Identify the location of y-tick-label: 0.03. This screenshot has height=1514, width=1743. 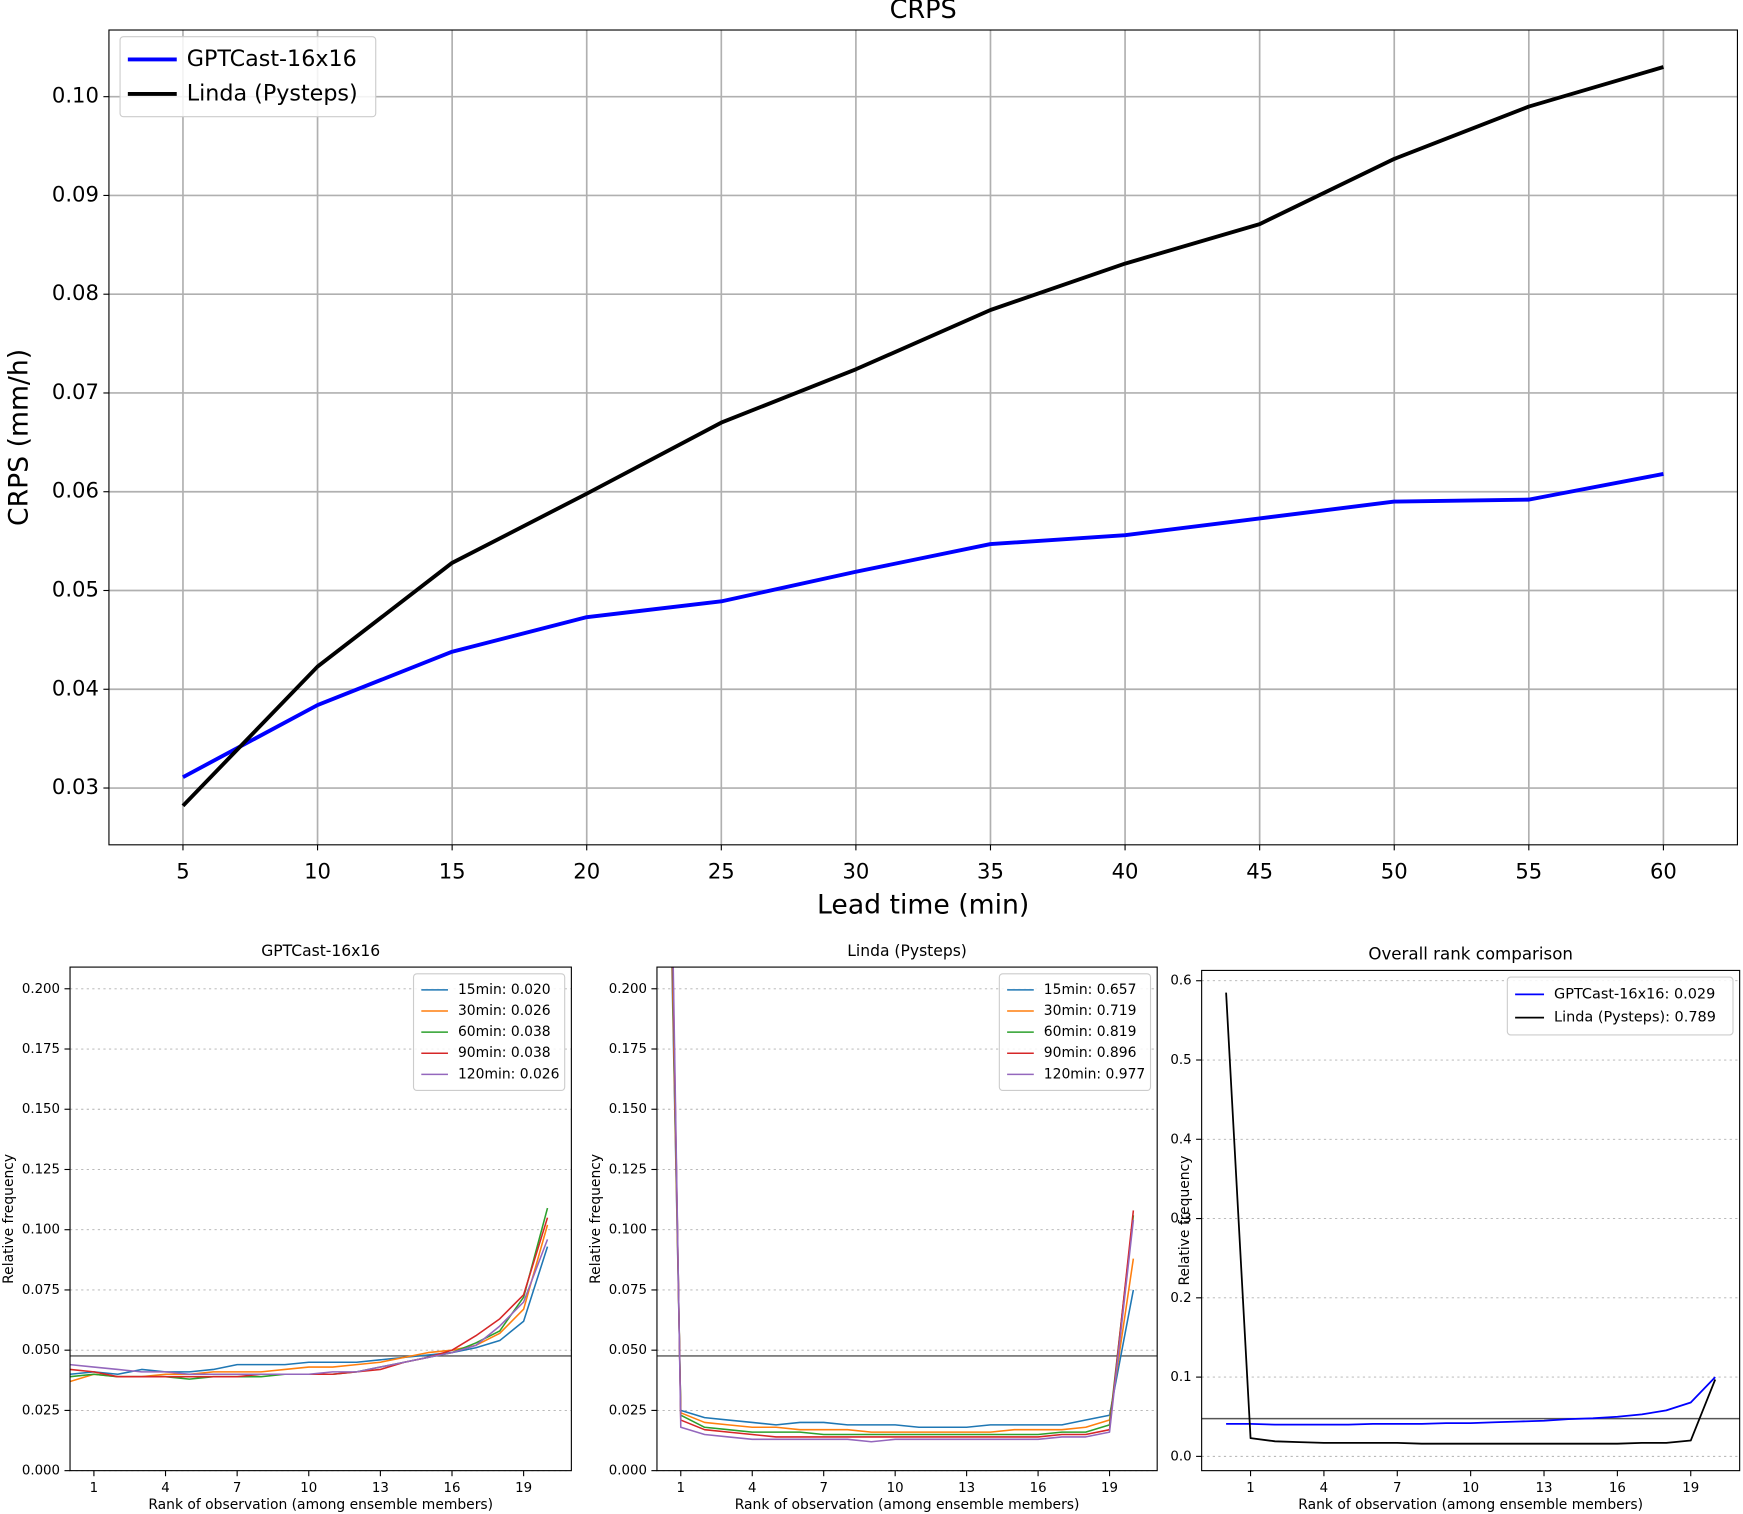
(75, 786).